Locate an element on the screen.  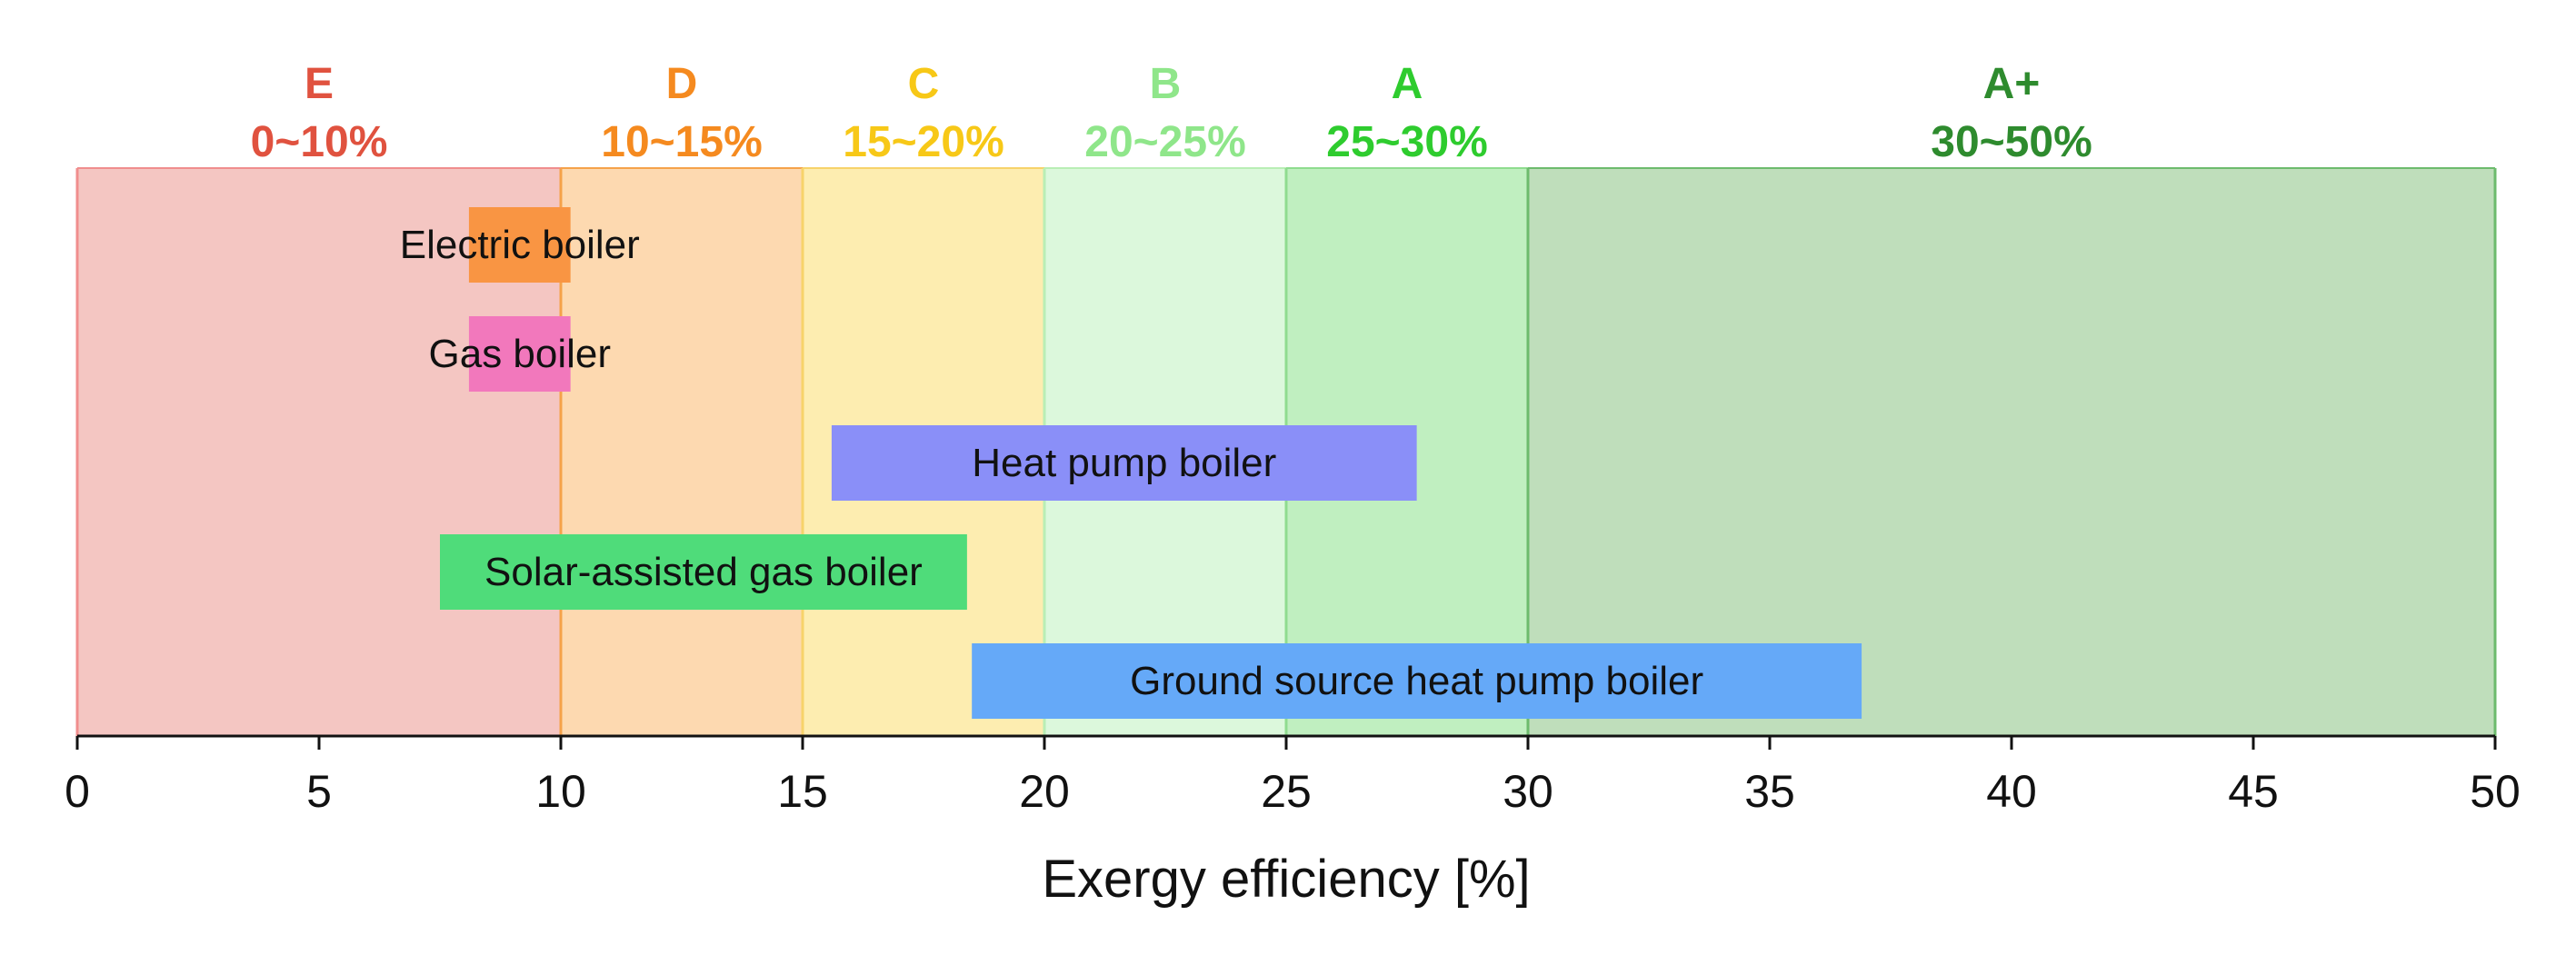
x-tick-label-25: 25 is located at coordinates (1286, 792).